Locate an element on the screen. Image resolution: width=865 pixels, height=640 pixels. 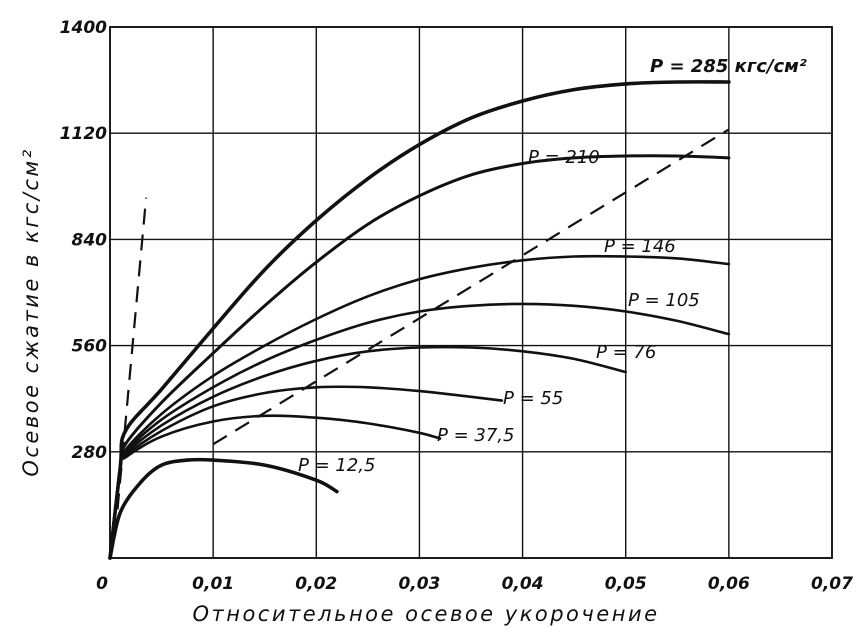
x-tick-label: 0,02 is located at coordinates (316, 584).